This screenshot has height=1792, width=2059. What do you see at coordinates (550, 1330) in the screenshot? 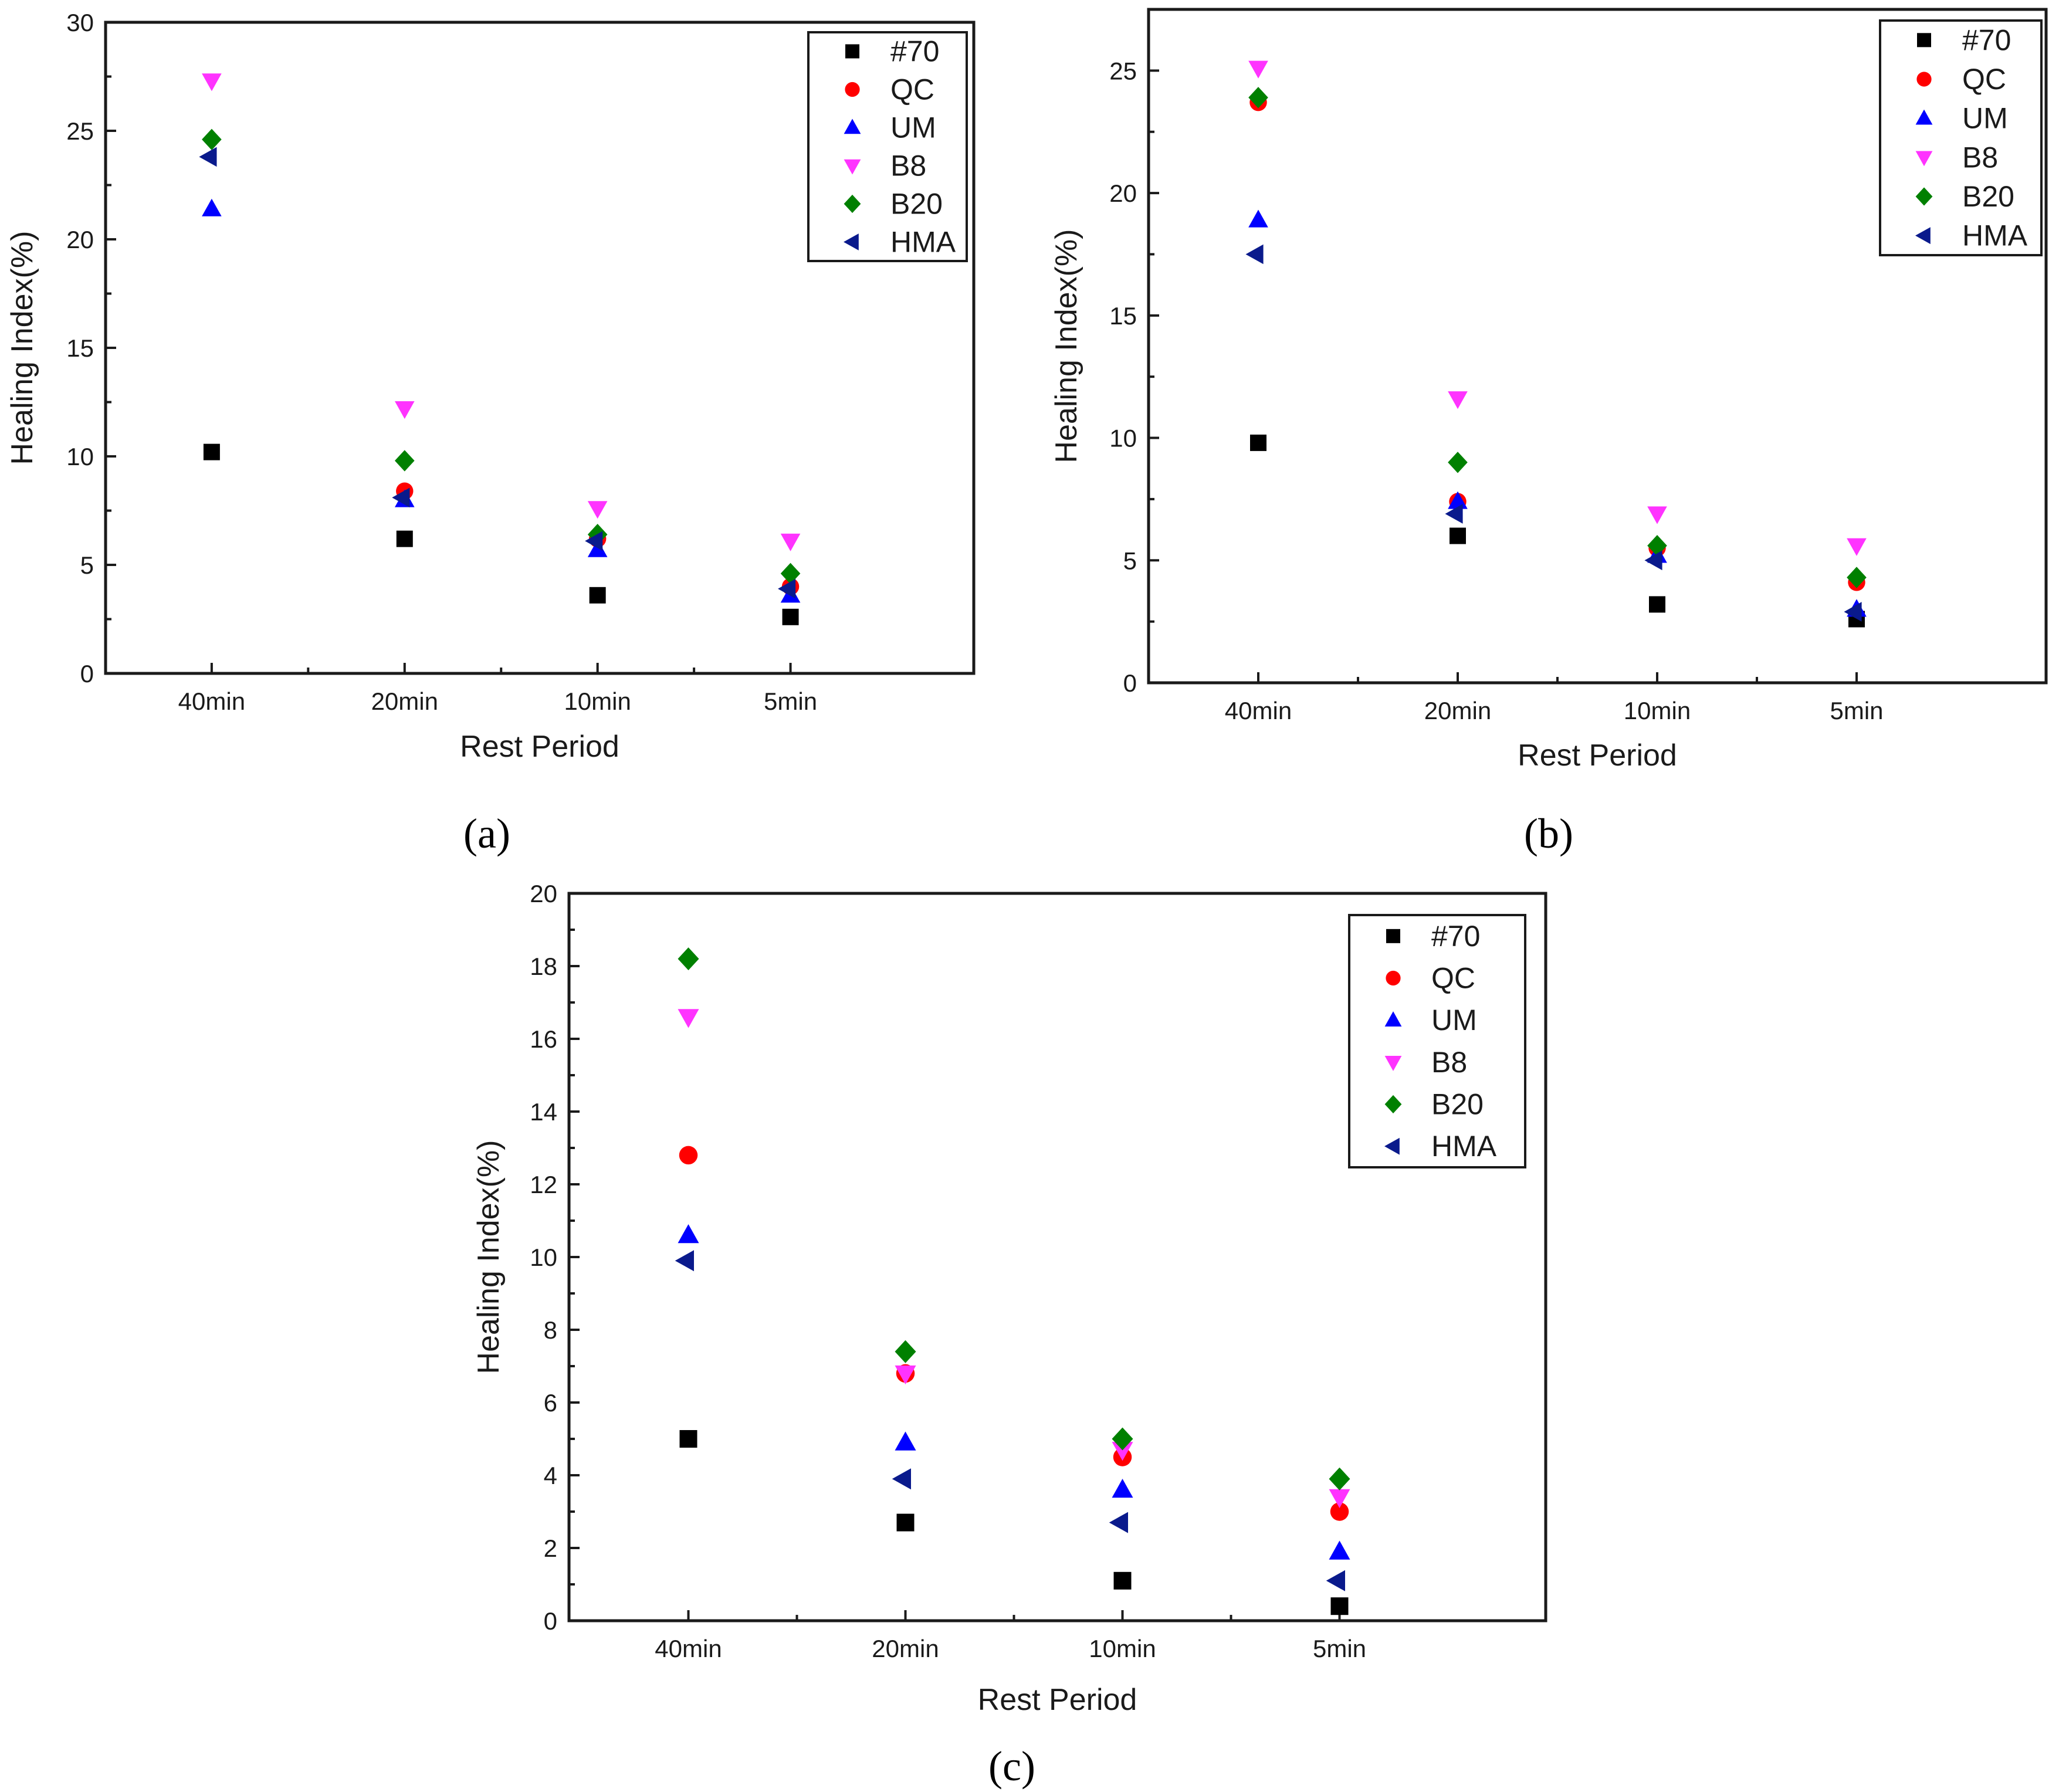
I see `y-tick-label: 8` at bounding box center [550, 1330].